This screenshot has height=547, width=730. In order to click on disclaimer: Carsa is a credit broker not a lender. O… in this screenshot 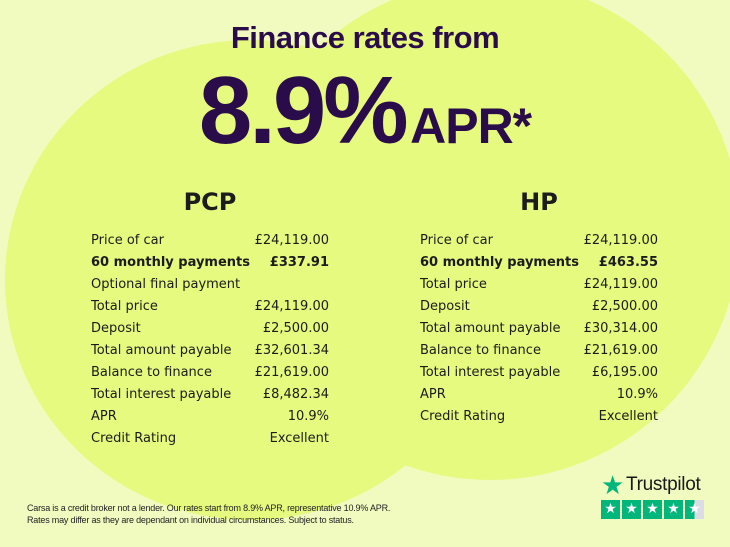, I will do `click(208, 514)`.